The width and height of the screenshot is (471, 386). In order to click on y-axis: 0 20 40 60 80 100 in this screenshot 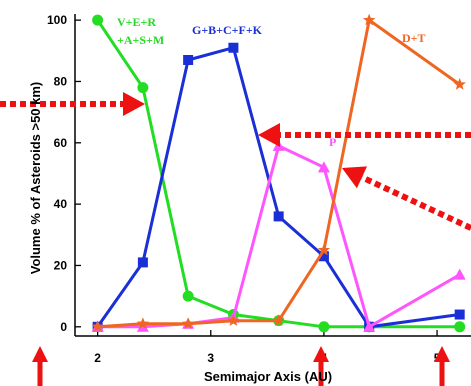, I will do `click(64, 173)`.